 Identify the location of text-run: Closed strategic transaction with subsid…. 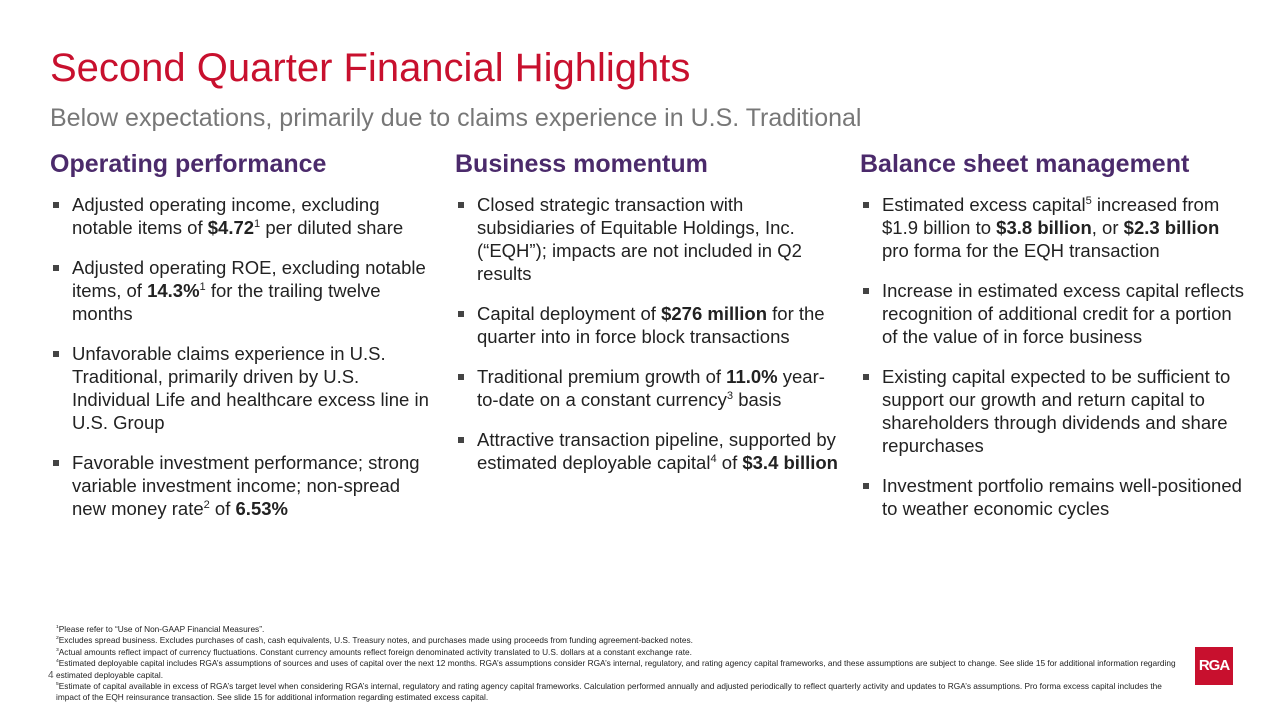
(639, 239).